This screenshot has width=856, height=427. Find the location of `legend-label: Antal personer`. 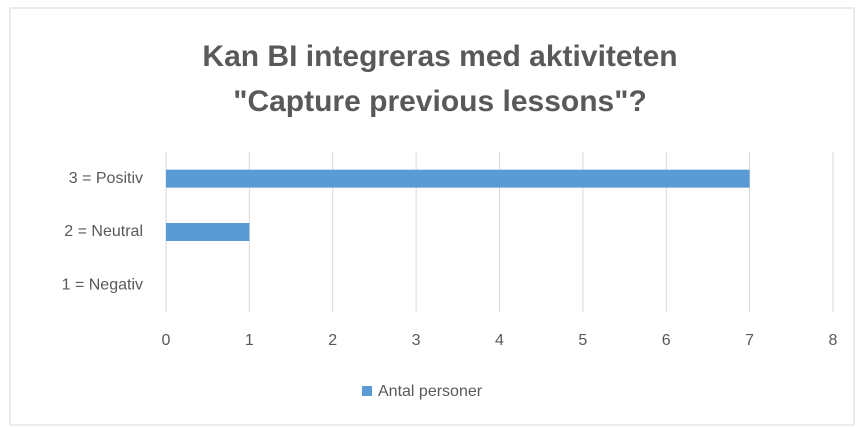

legend-label: Antal personer is located at coordinates (430, 391).